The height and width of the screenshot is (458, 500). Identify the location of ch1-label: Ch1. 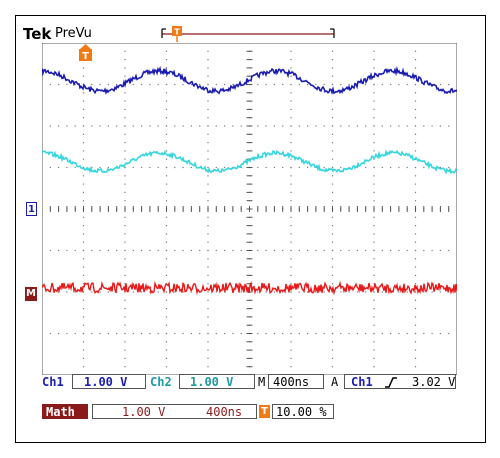
(53, 382).